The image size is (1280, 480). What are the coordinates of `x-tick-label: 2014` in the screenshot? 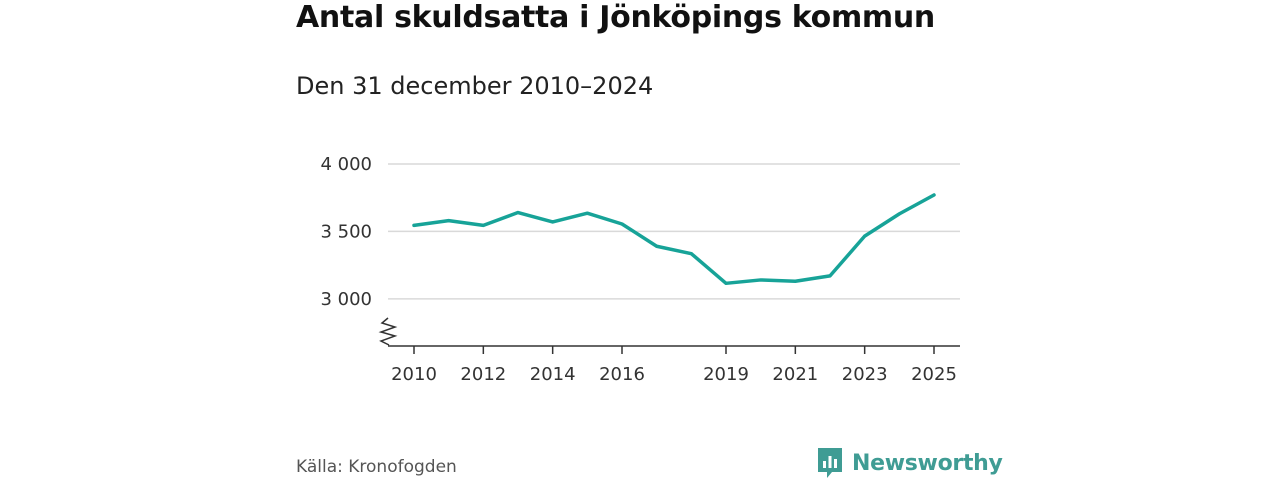 It's located at (553, 374).